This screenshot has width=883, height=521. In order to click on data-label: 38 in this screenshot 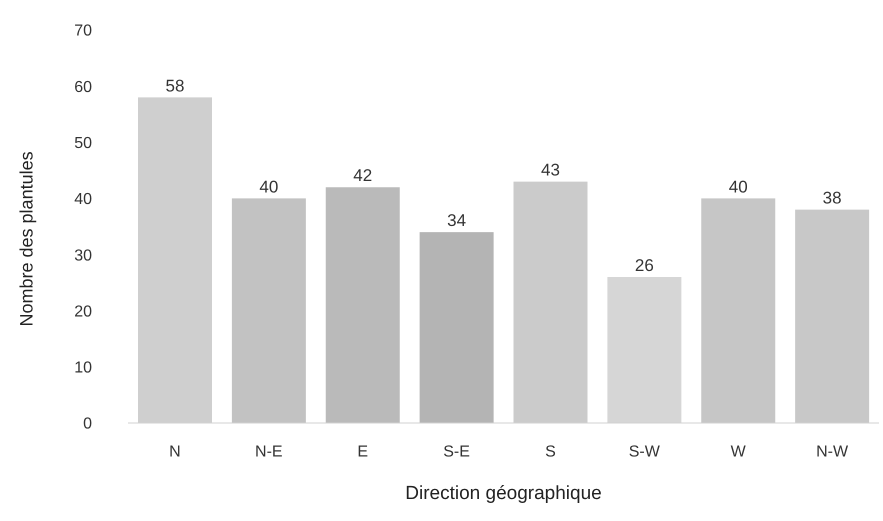, I will do `click(832, 198)`.